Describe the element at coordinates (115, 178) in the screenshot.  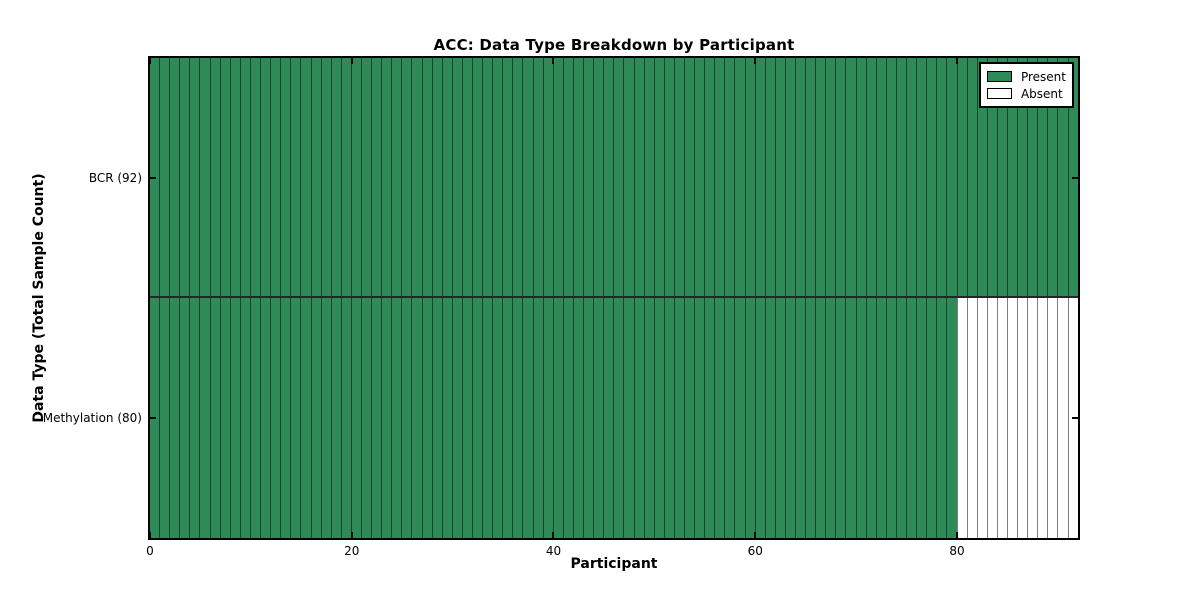
I see `y-tick-label: BCR (92)` at that location.